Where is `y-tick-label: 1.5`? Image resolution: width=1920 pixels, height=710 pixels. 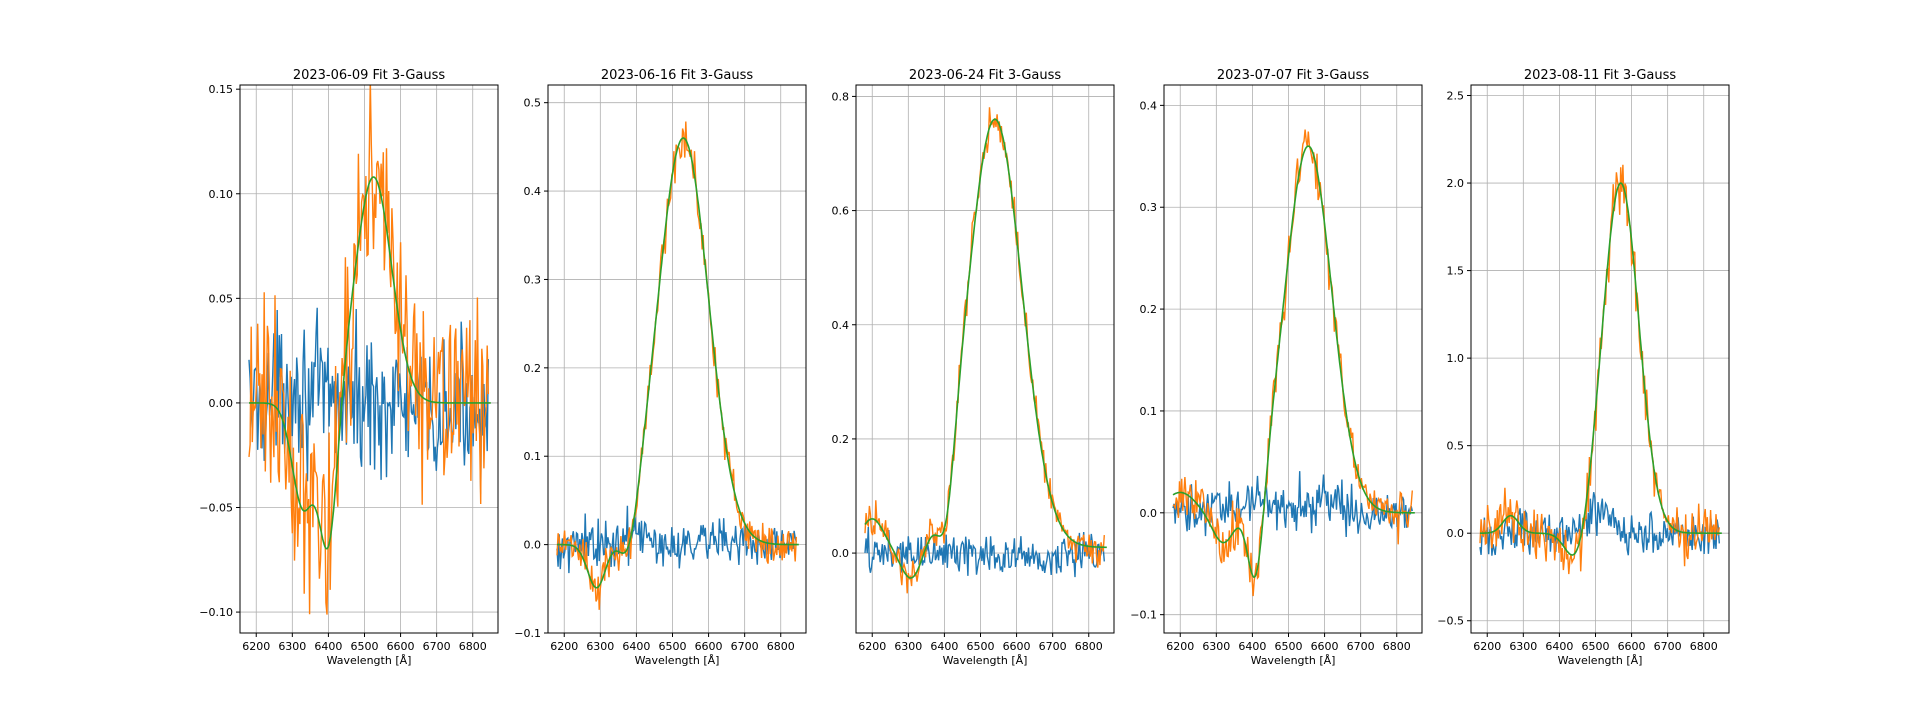 y-tick-label: 1.5 is located at coordinates (1456, 271).